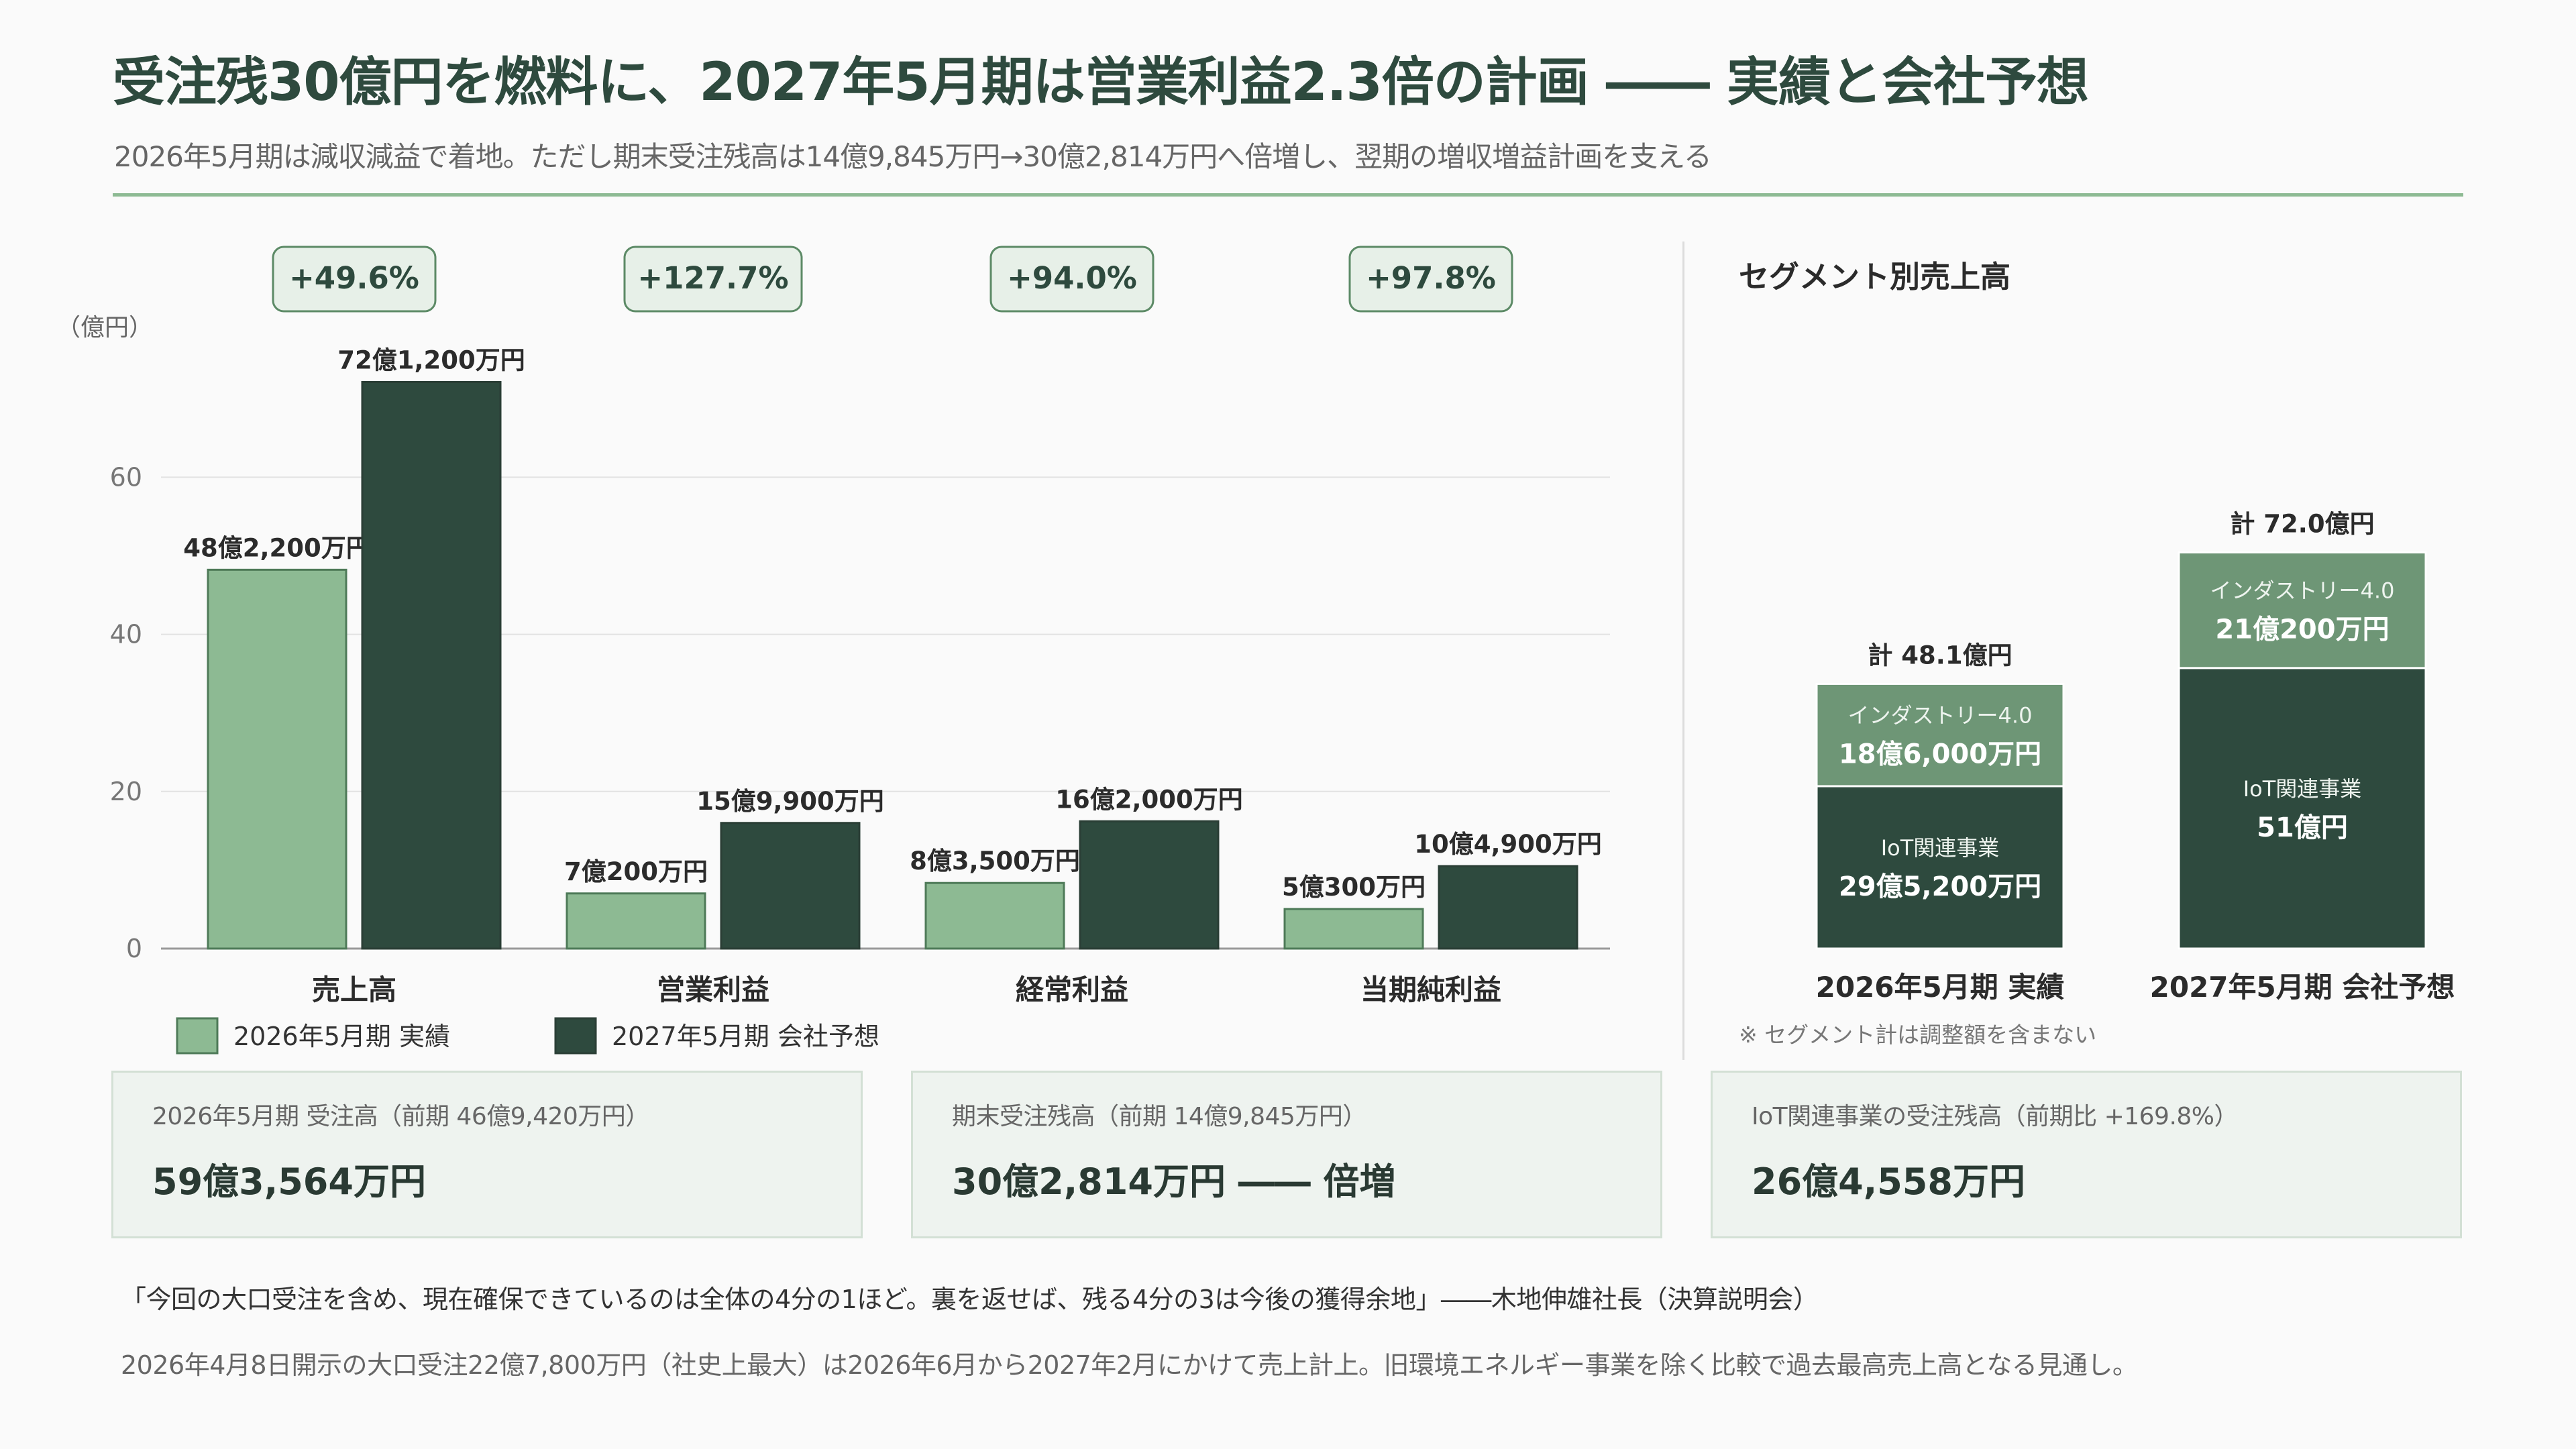 This screenshot has height=1449, width=2576. I want to click on card-orders-value: 59億3,564万円, so click(289, 1182).